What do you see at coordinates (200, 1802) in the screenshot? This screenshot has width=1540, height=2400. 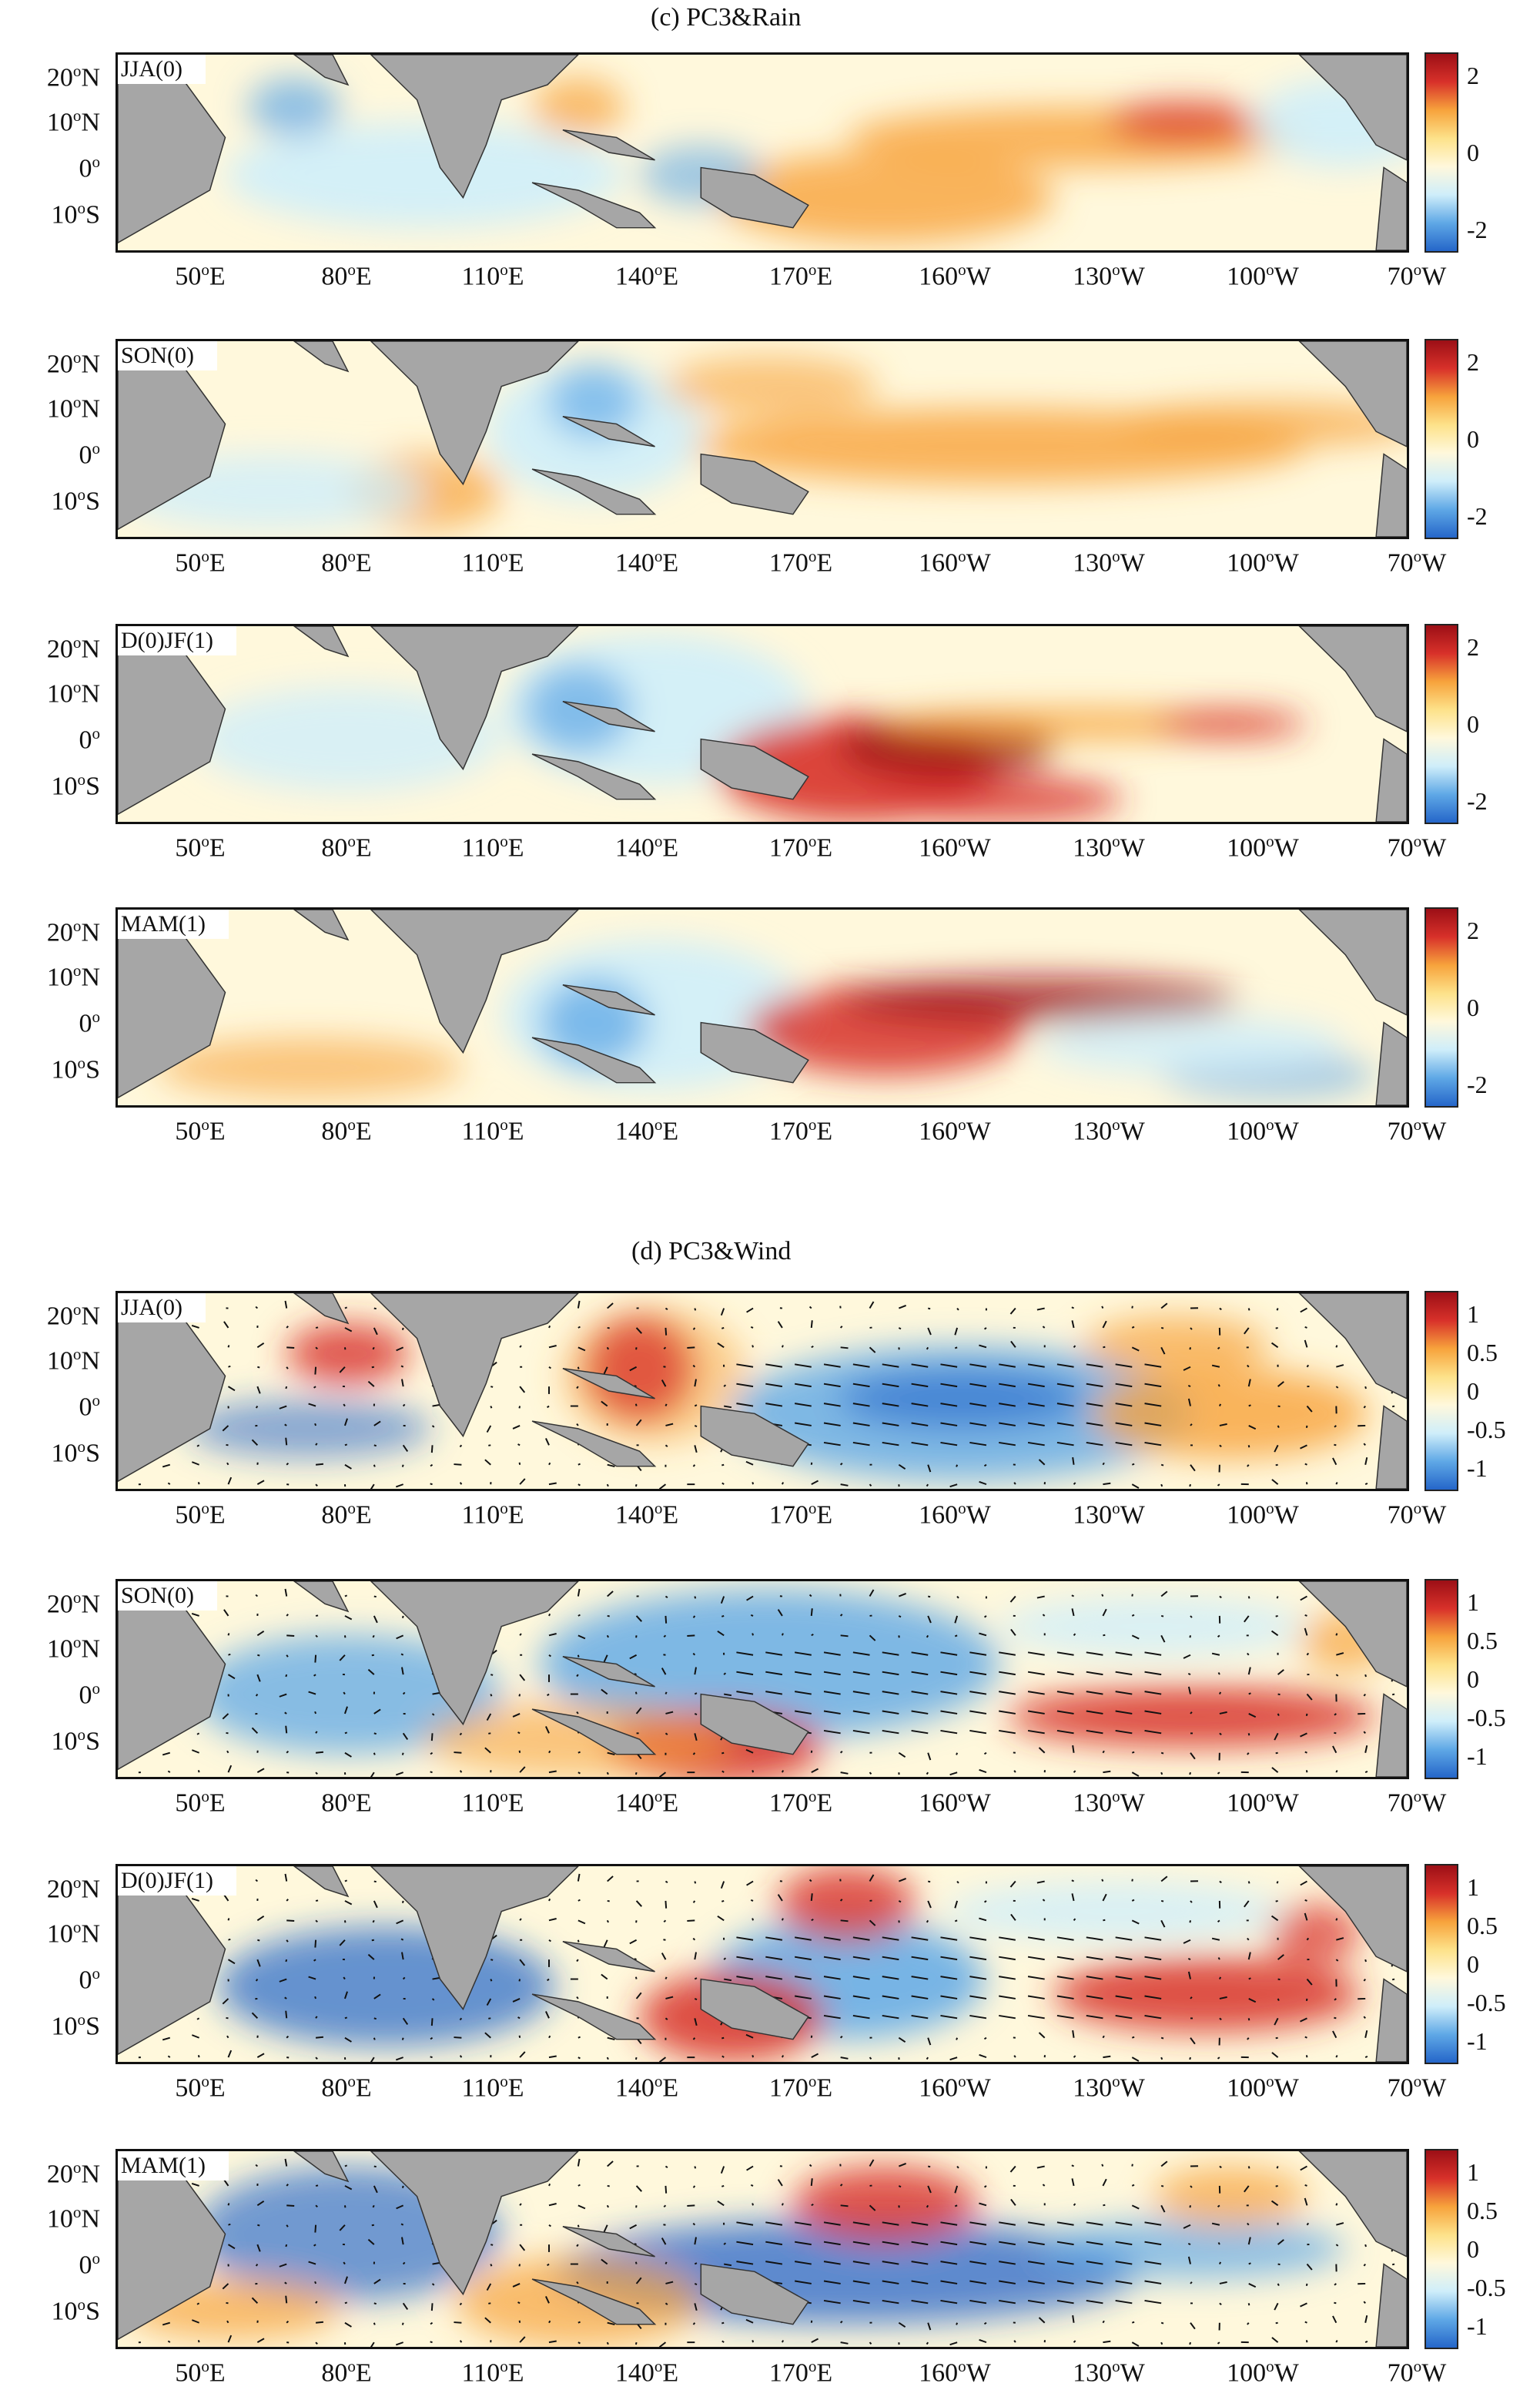 I see `longitude-label: 50oE` at bounding box center [200, 1802].